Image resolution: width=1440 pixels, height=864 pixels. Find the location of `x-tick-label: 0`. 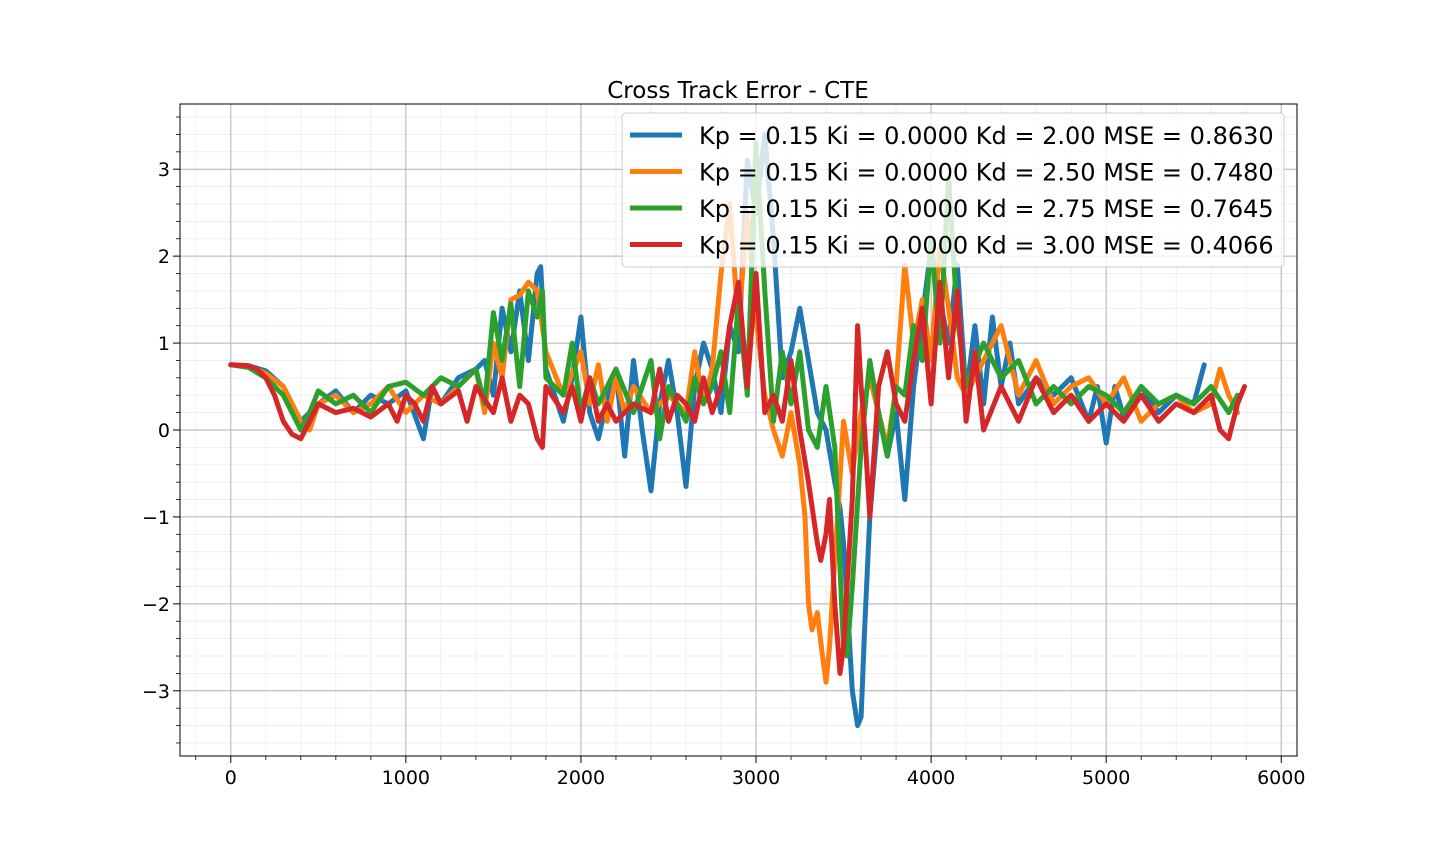

x-tick-label: 0 is located at coordinates (231, 778).